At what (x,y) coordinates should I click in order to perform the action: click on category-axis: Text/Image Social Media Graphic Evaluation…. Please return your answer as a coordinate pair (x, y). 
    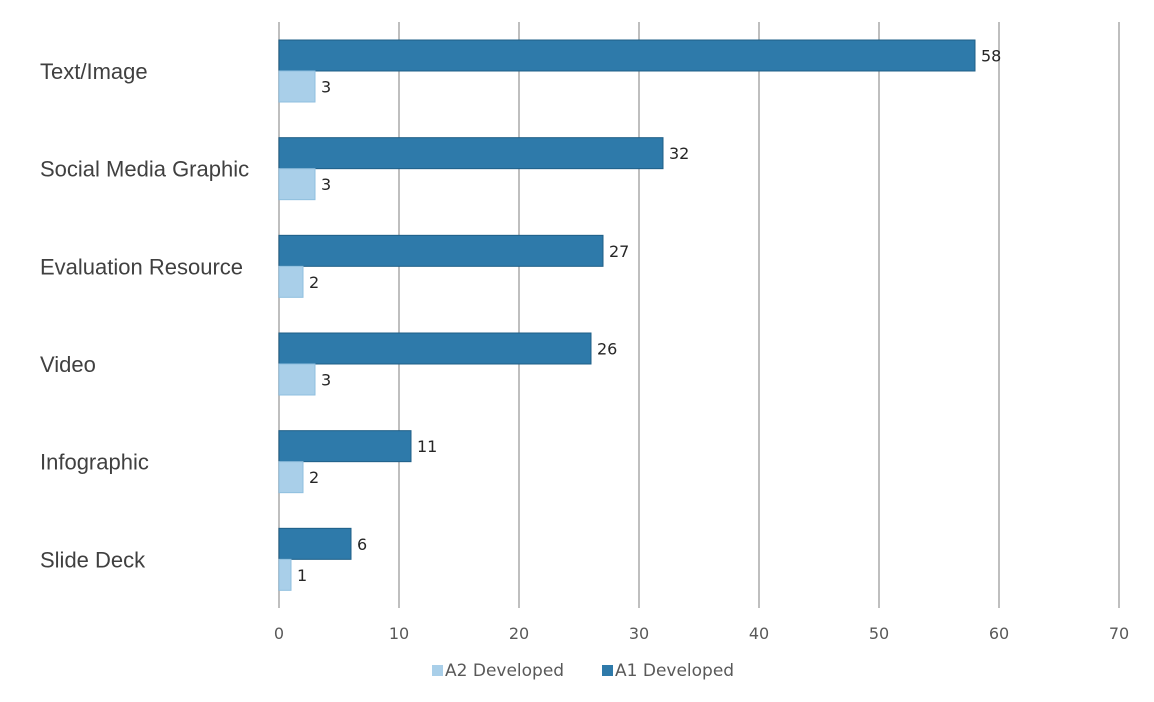
    Looking at the image, I should click on (144, 315).